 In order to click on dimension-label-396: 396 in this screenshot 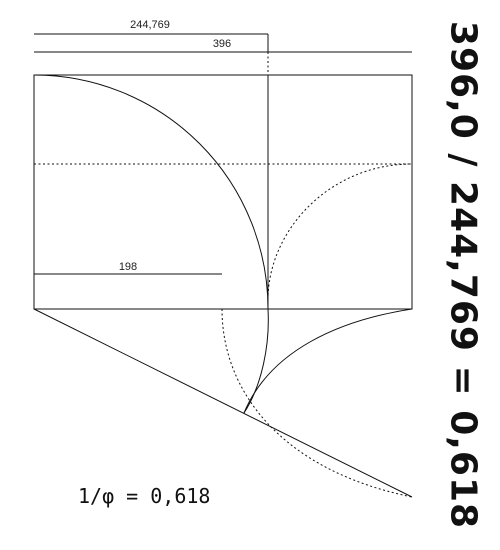, I will do `click(222, 44)`.